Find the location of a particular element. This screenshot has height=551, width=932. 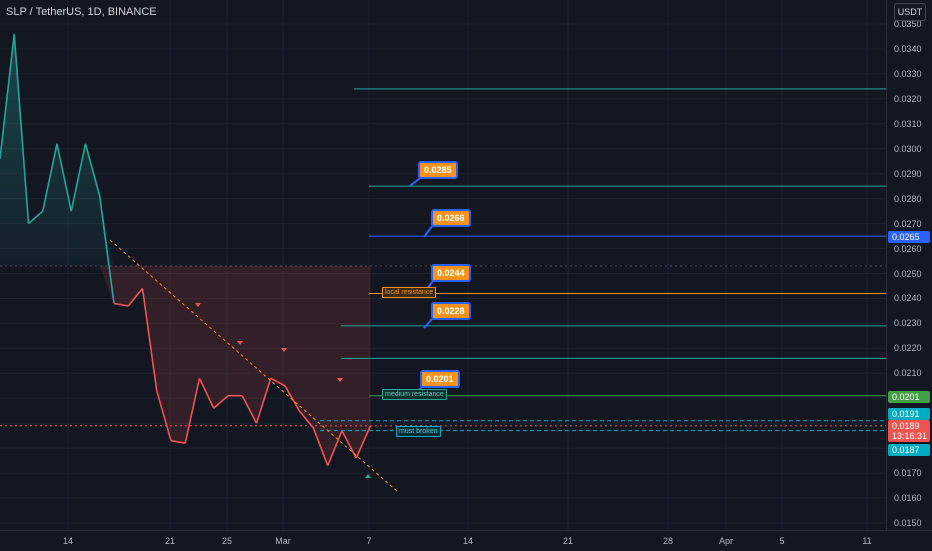

price-tick-label: 0.0240 is located at coordinates (908, 298).